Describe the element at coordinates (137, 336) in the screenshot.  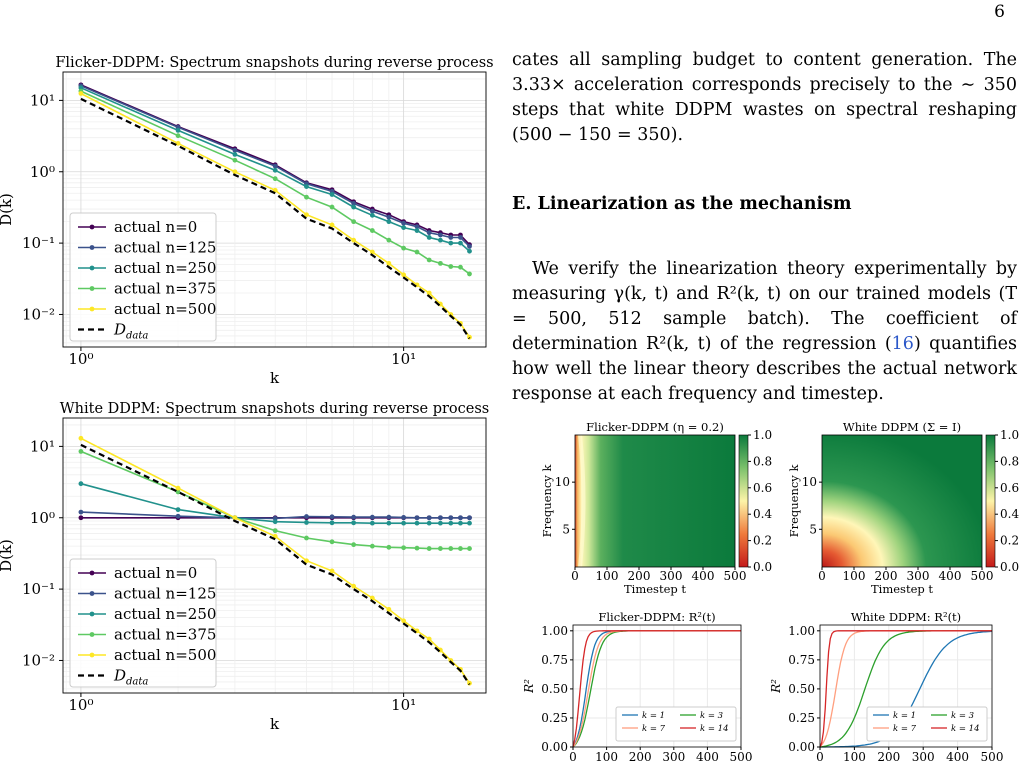
I see `legend-label-subscript: data` at that location.